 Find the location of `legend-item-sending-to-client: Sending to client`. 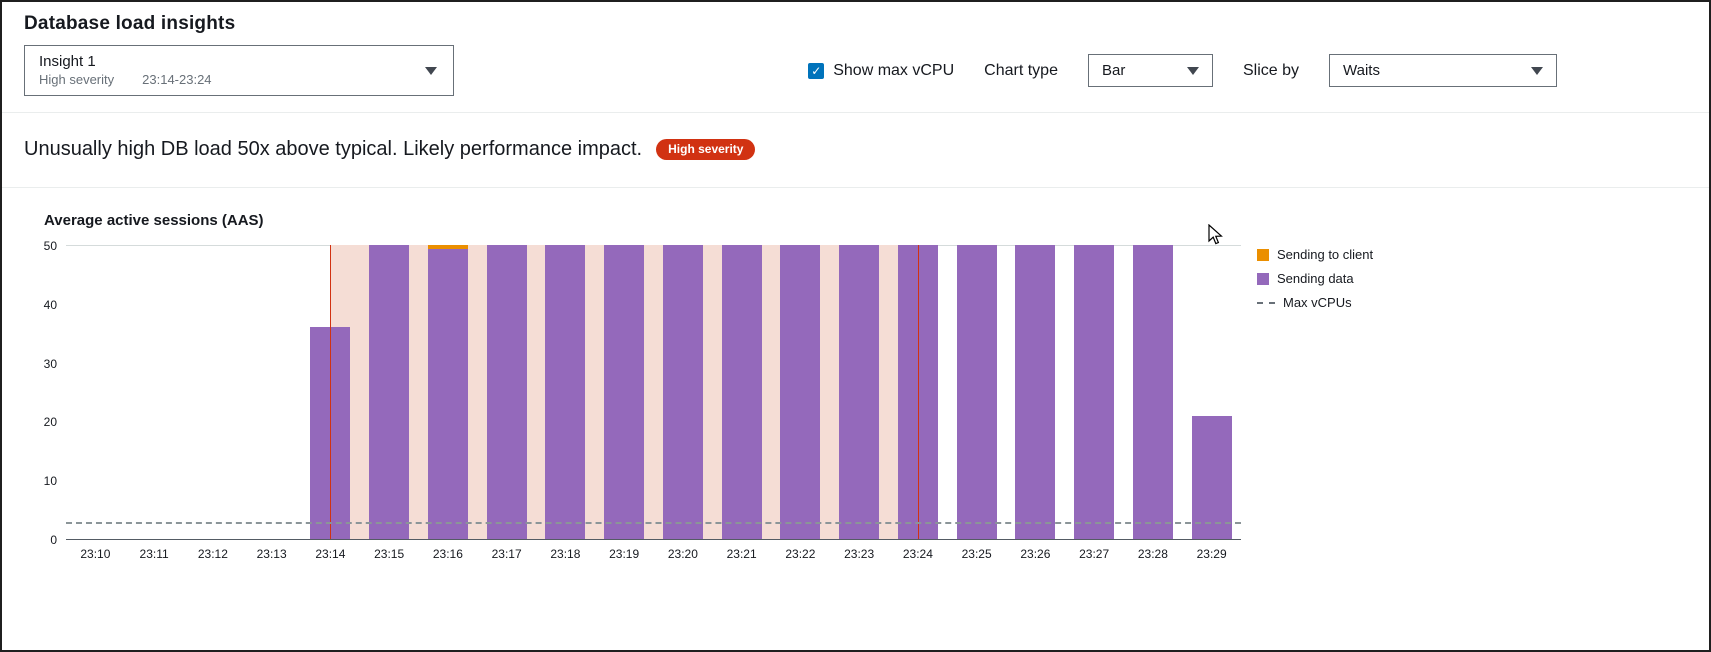

legend-item-sending-to-client: Sending to client is located at coordinates (1315, 254).